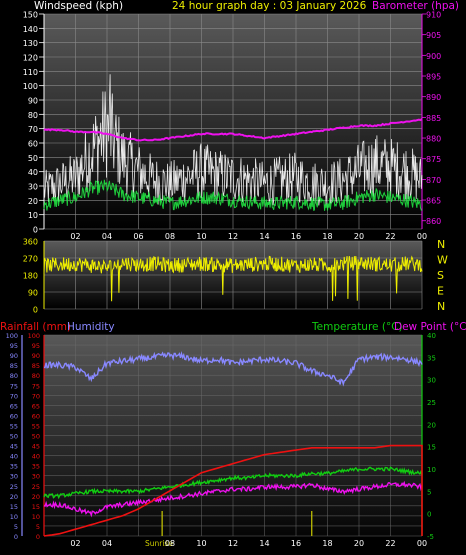 The image size is (466, 555). What do you see at coordinates (433, 201) in the screenshot?
I see `barometer-y-tick: 865` at bounding box center [433, 201].